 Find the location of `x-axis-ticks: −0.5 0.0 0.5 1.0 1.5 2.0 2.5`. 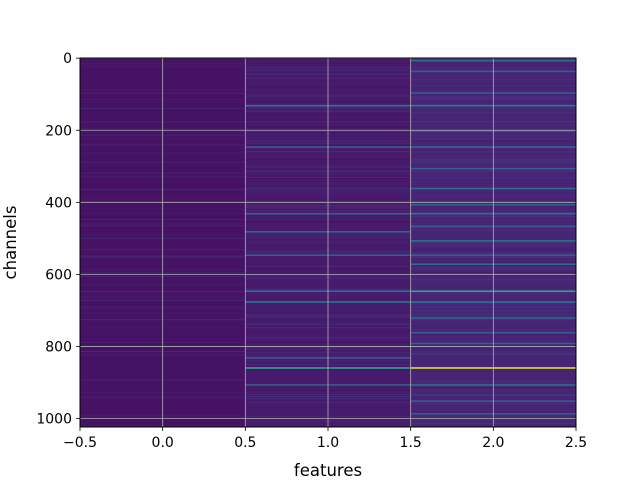

x-axis-ticks: −0.5 0.0 0.5 1.0 1.5 2.0 2.5 is located at coordinates (325, 439).